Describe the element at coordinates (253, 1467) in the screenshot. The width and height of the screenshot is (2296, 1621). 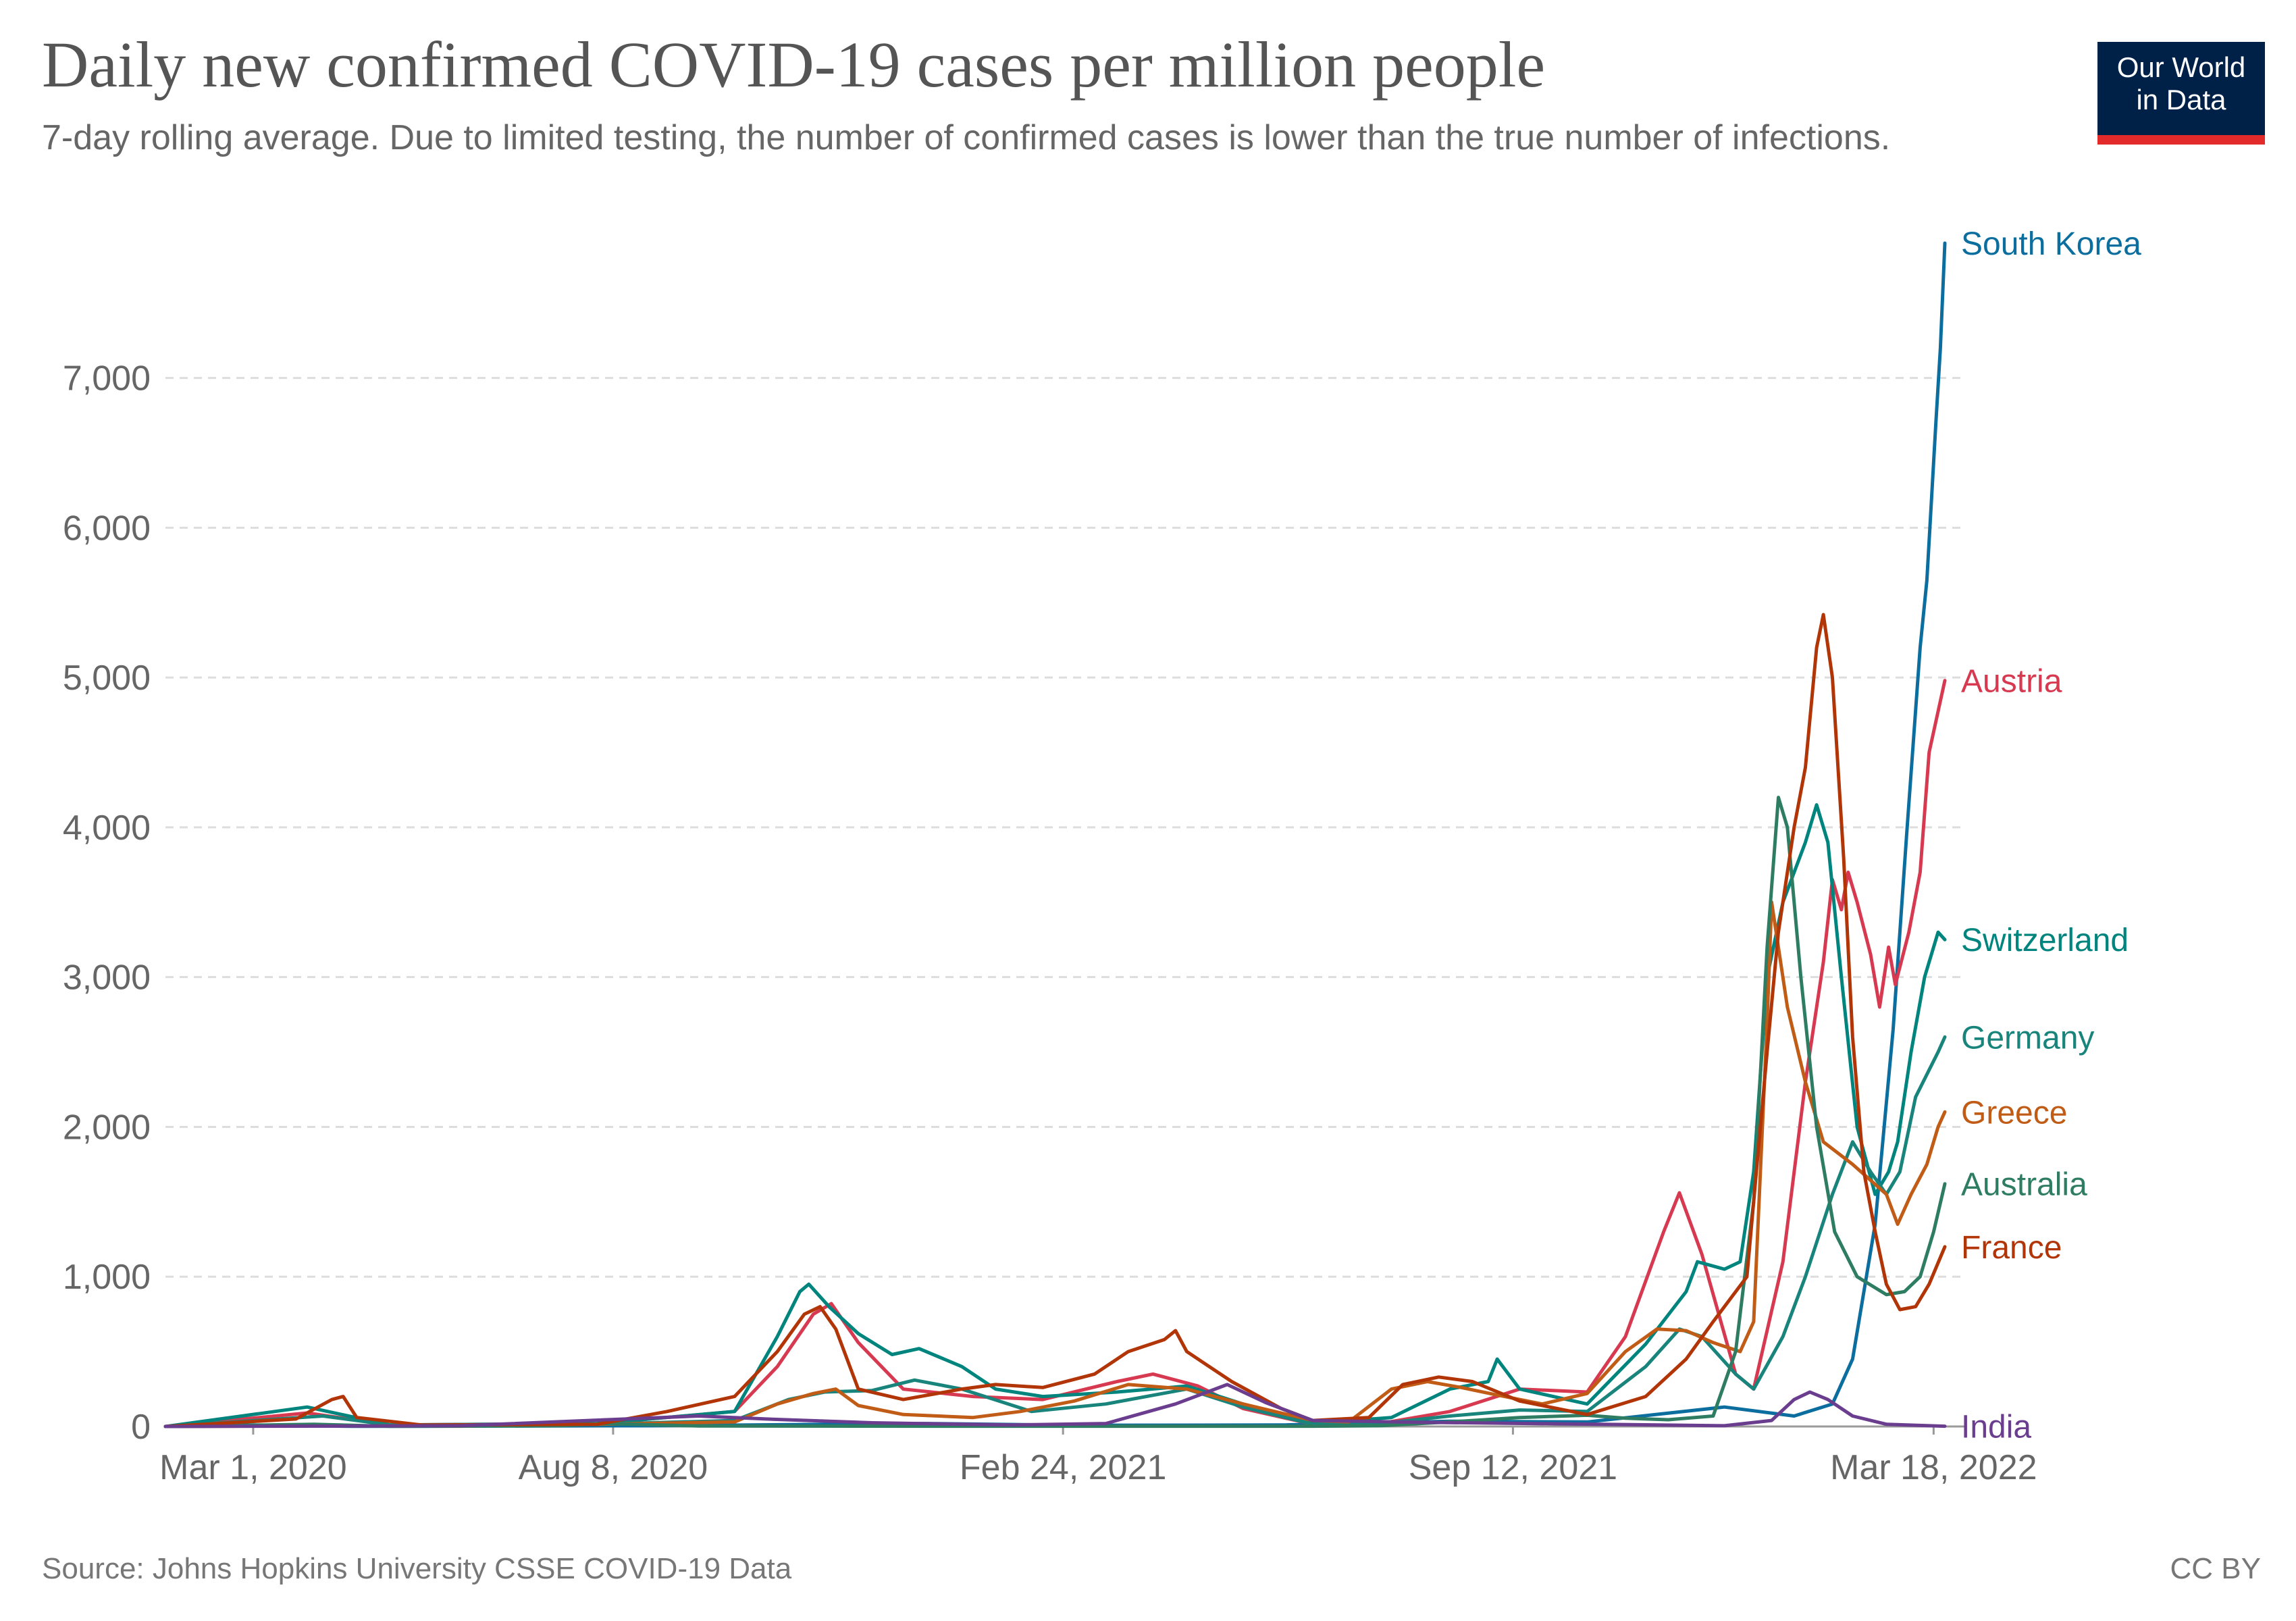
I see `x-tick-label: Mar 1, 2020` at that location.